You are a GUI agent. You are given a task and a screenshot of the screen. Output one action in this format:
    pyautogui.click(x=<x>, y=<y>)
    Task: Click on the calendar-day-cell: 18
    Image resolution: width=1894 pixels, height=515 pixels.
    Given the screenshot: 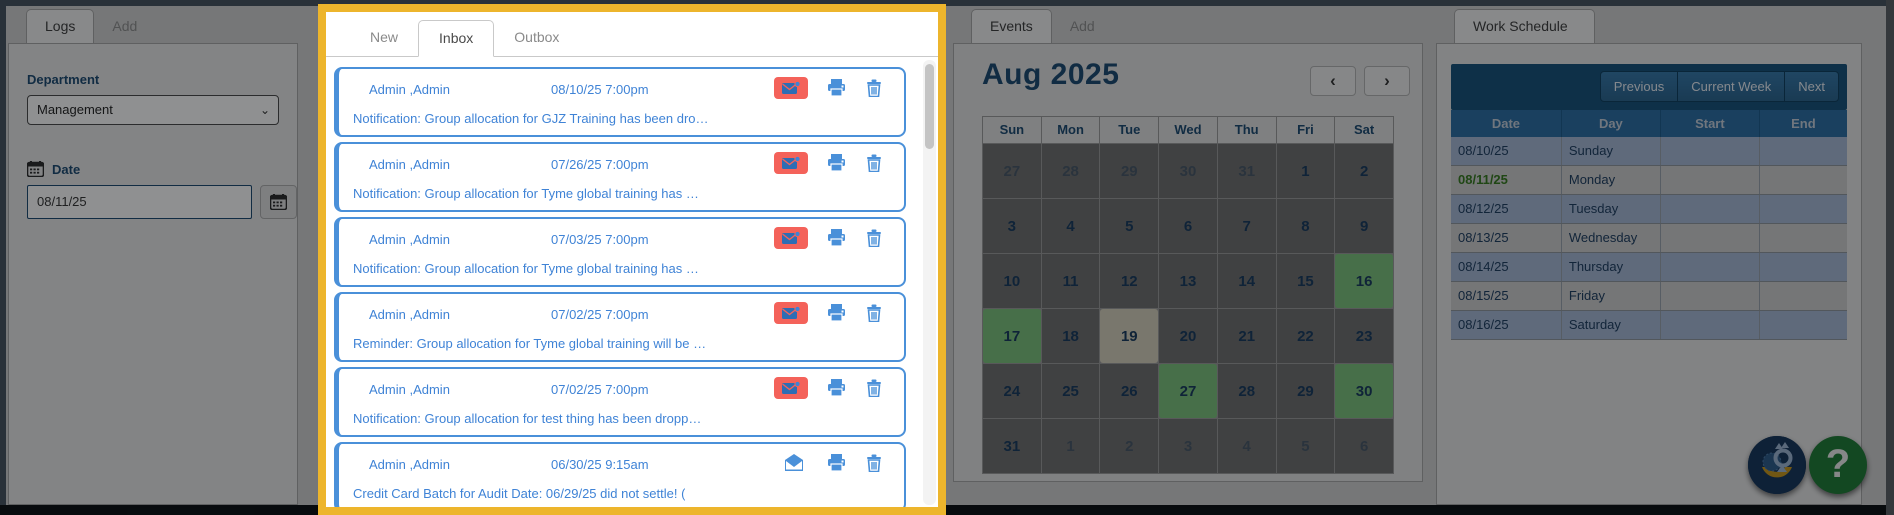 What is the action you would take?
    pyautogui.click(x=1070, y=336)
    